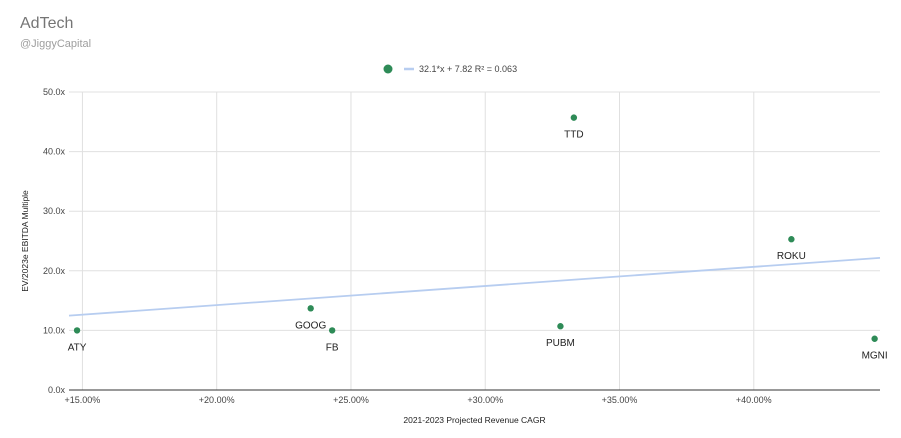  Describe the element at coordinates (25, 241) in the screenshot. I see `y-axis-title: EV/2023e EBITDA Multiple` at that location.